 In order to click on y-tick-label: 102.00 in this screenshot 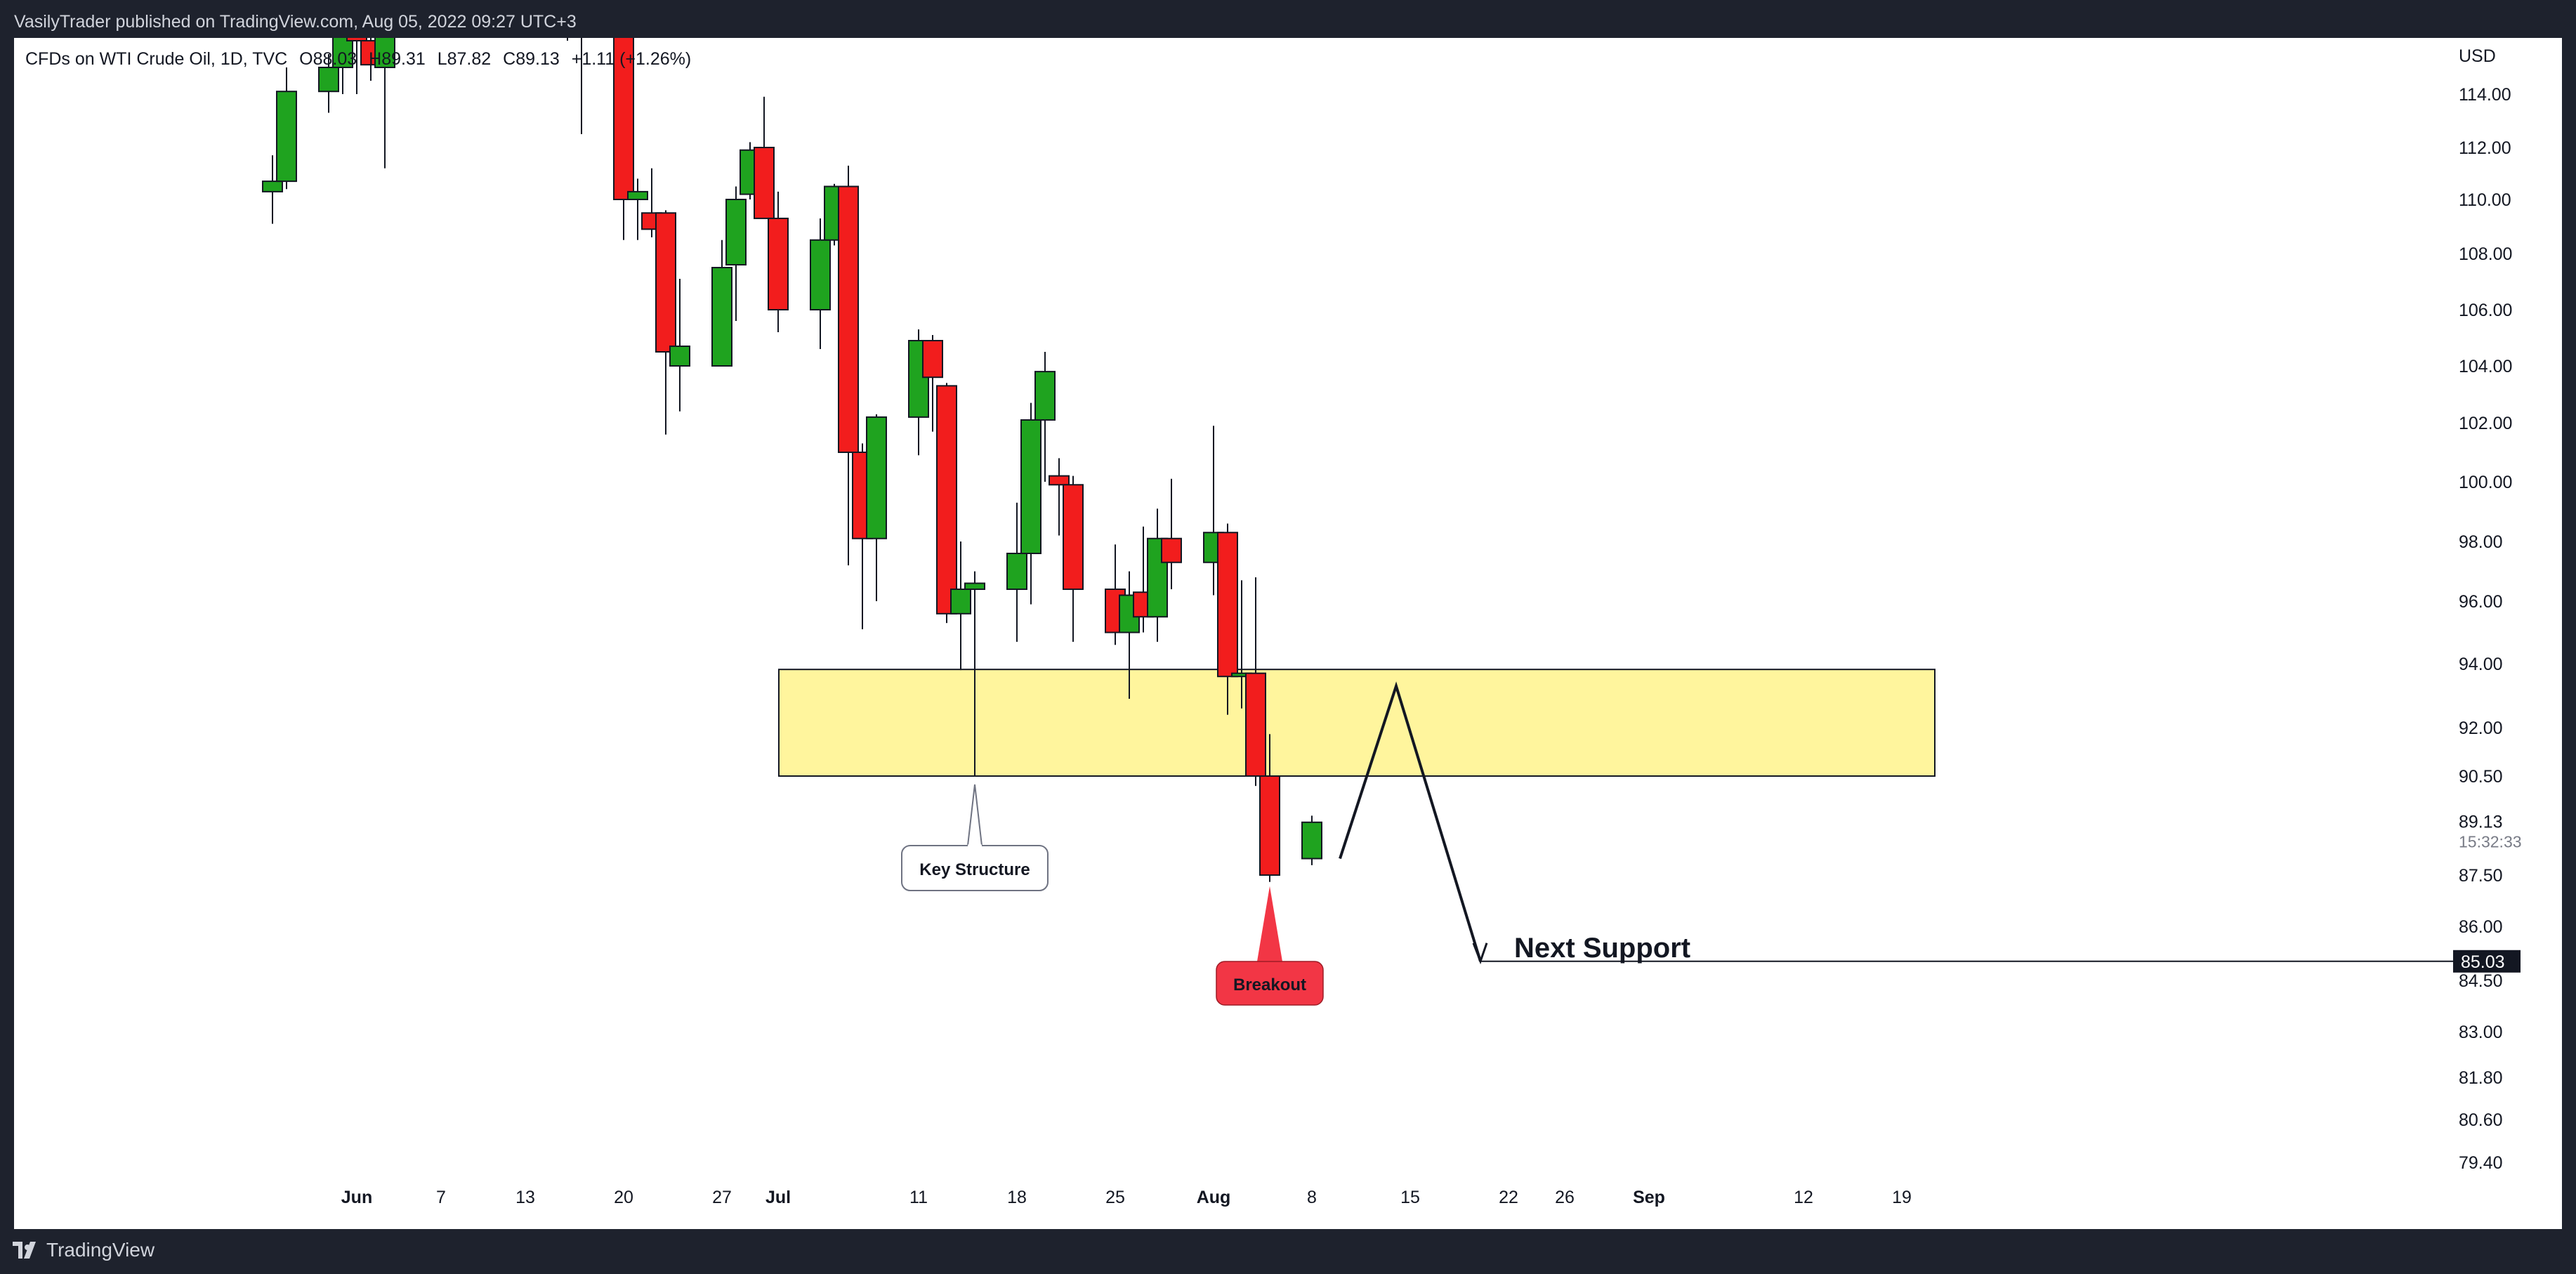, I will do `click(2485, 423)`.